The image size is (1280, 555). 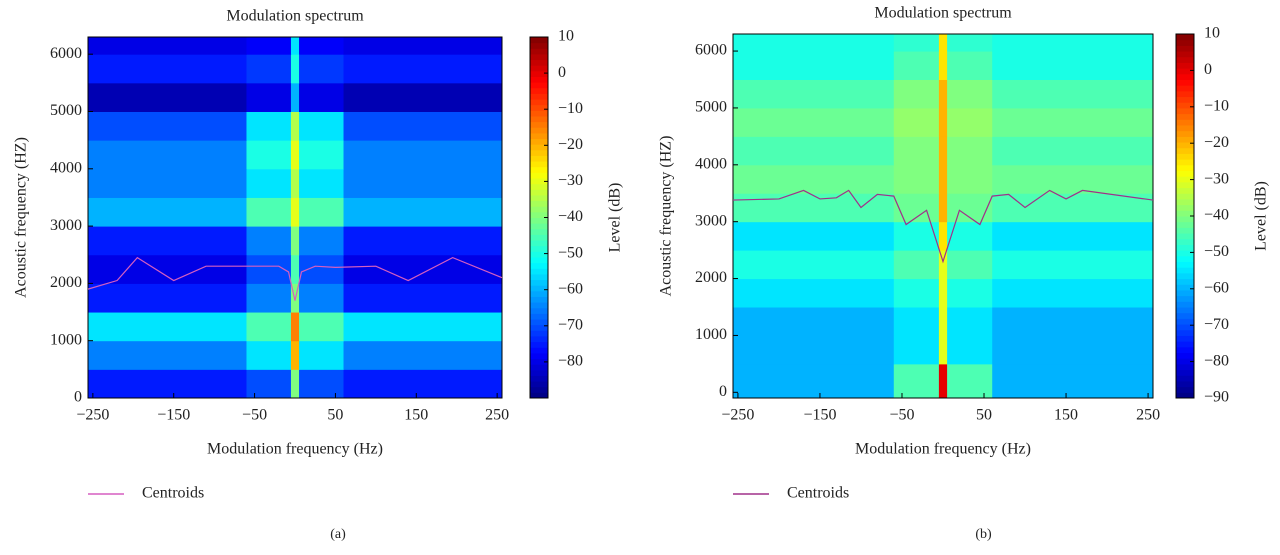 What do you see at coordinates (1216, 215) in the screenshot?
I see `colorbar-tick-label: −40` at bounding box center [1216, 215].